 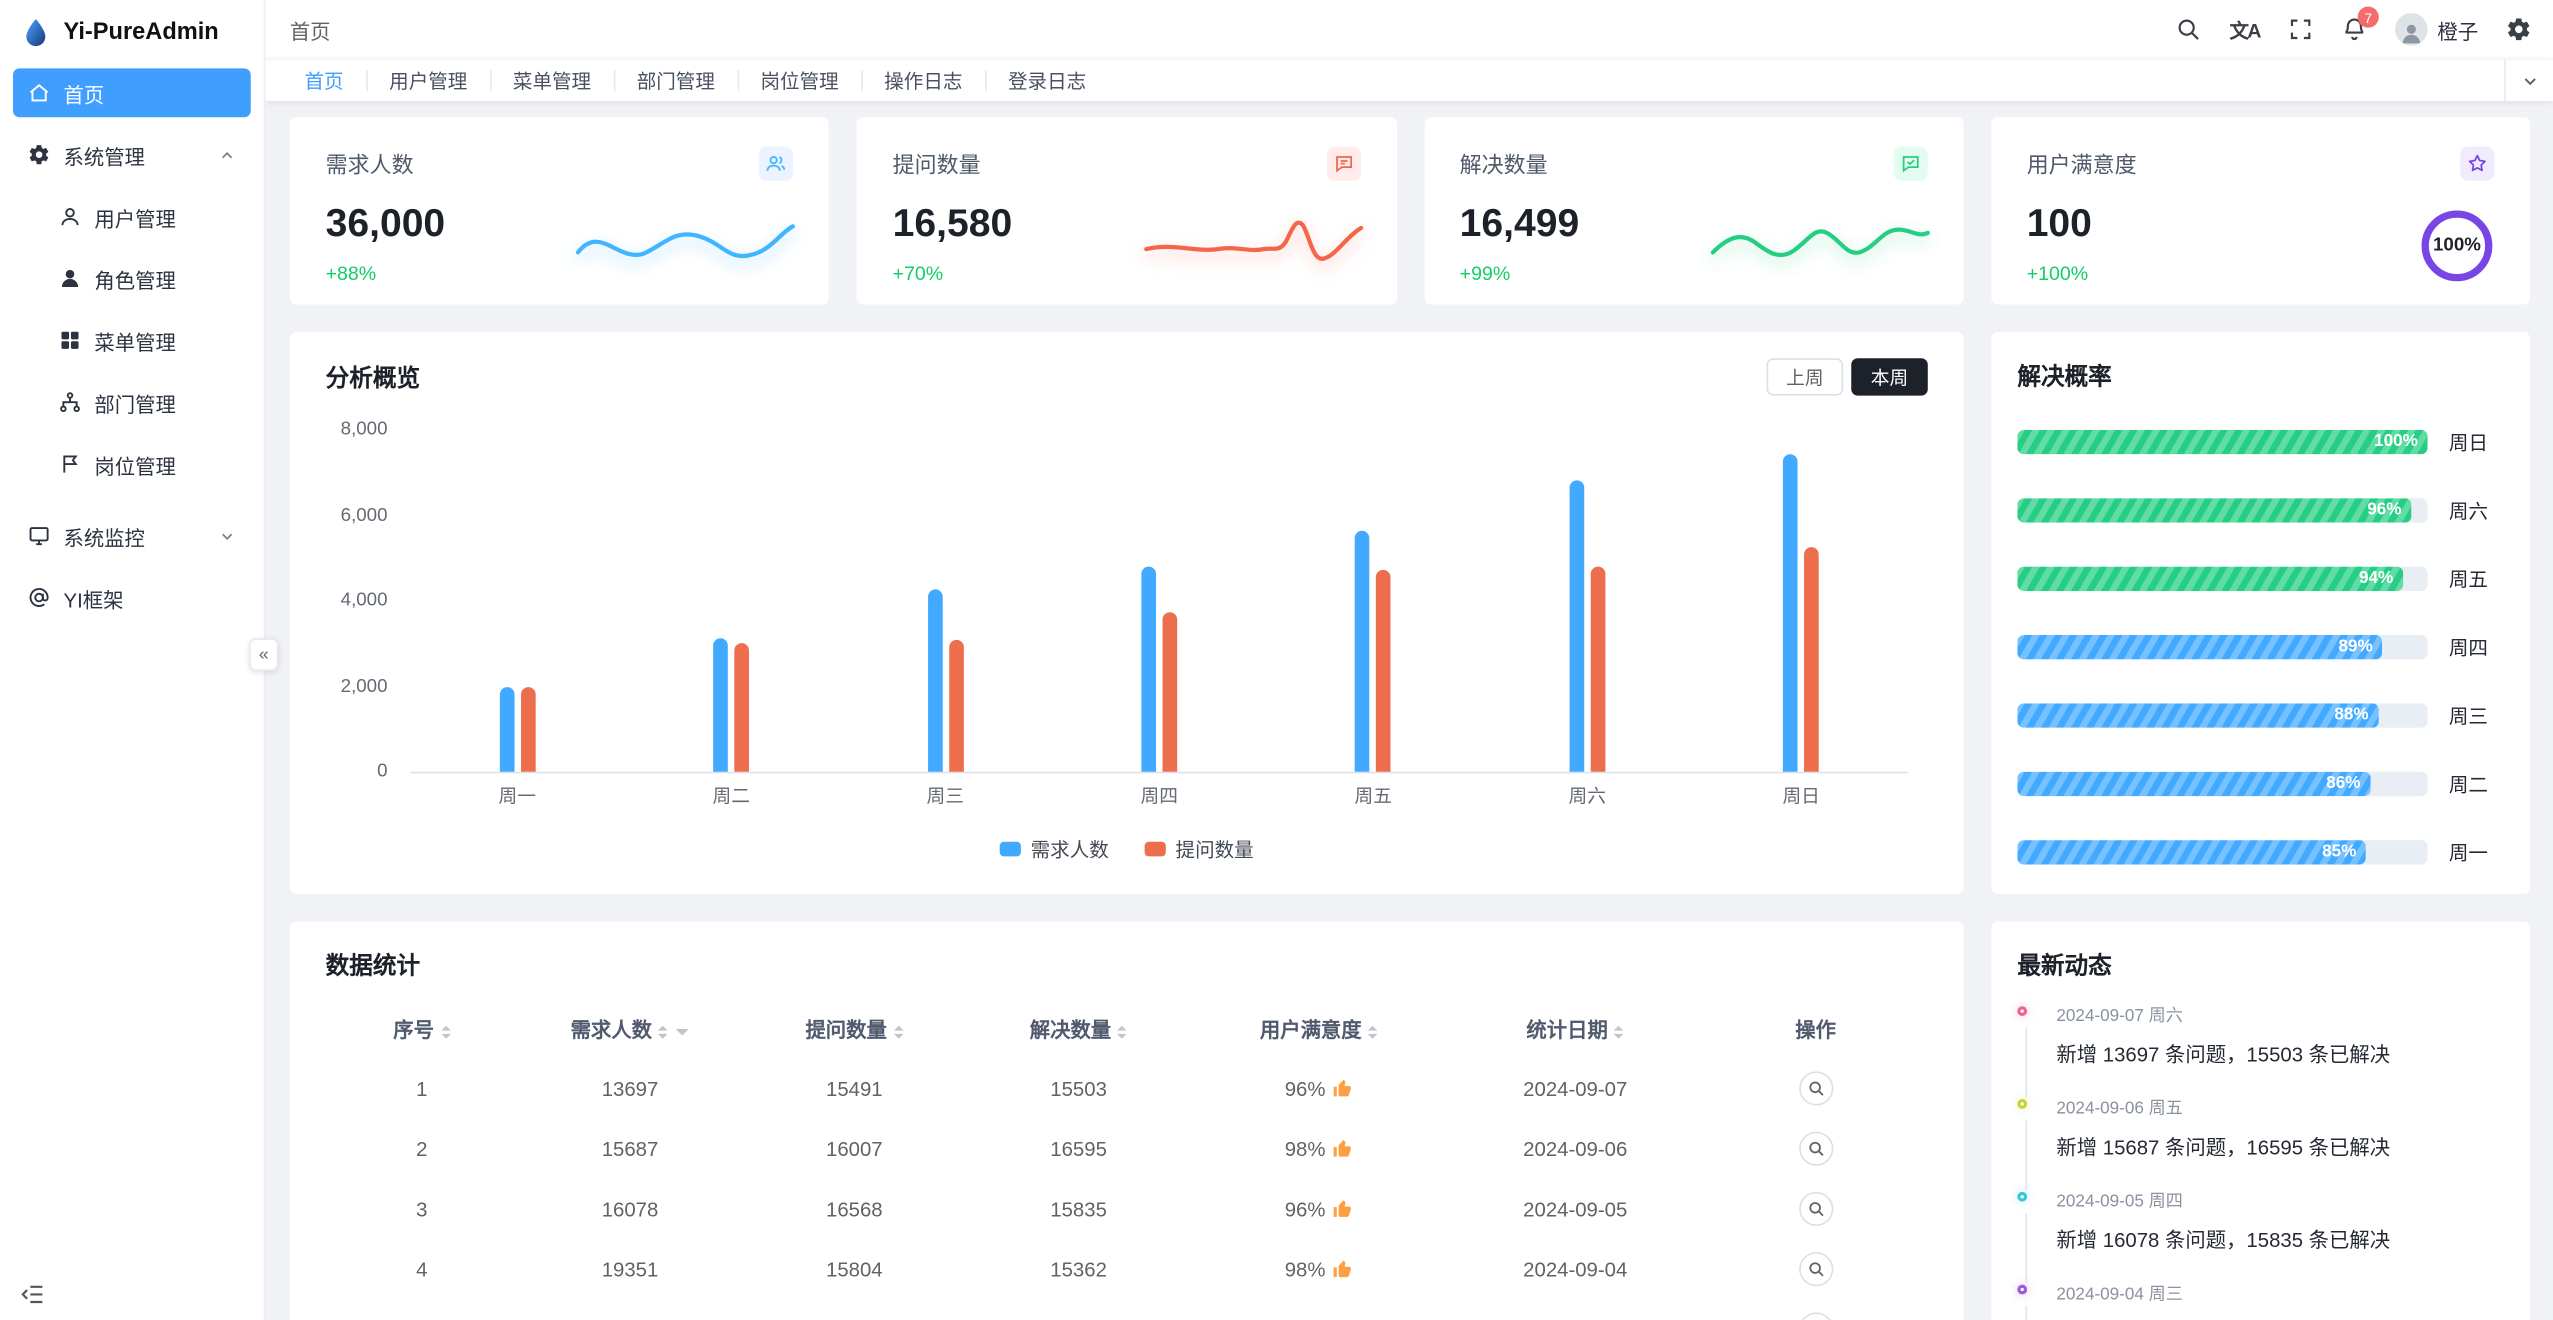 What do you see at coordinates (559, 211) in the screenshot?
I see `stat-card-demand: 需求人数 36,000 +88%` at bounding box center [559, 211].